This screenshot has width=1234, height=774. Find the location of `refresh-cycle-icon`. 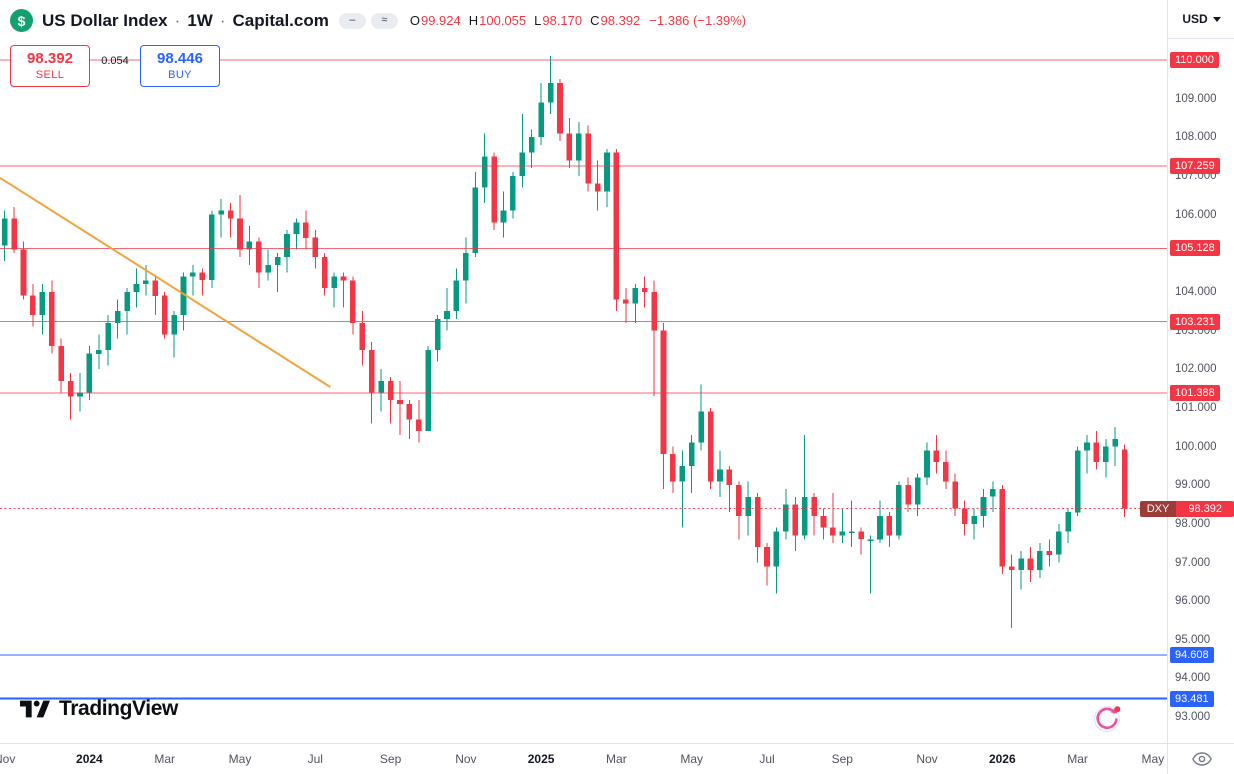

refresh-cycle-icon is located at coordinates (1107, 720).